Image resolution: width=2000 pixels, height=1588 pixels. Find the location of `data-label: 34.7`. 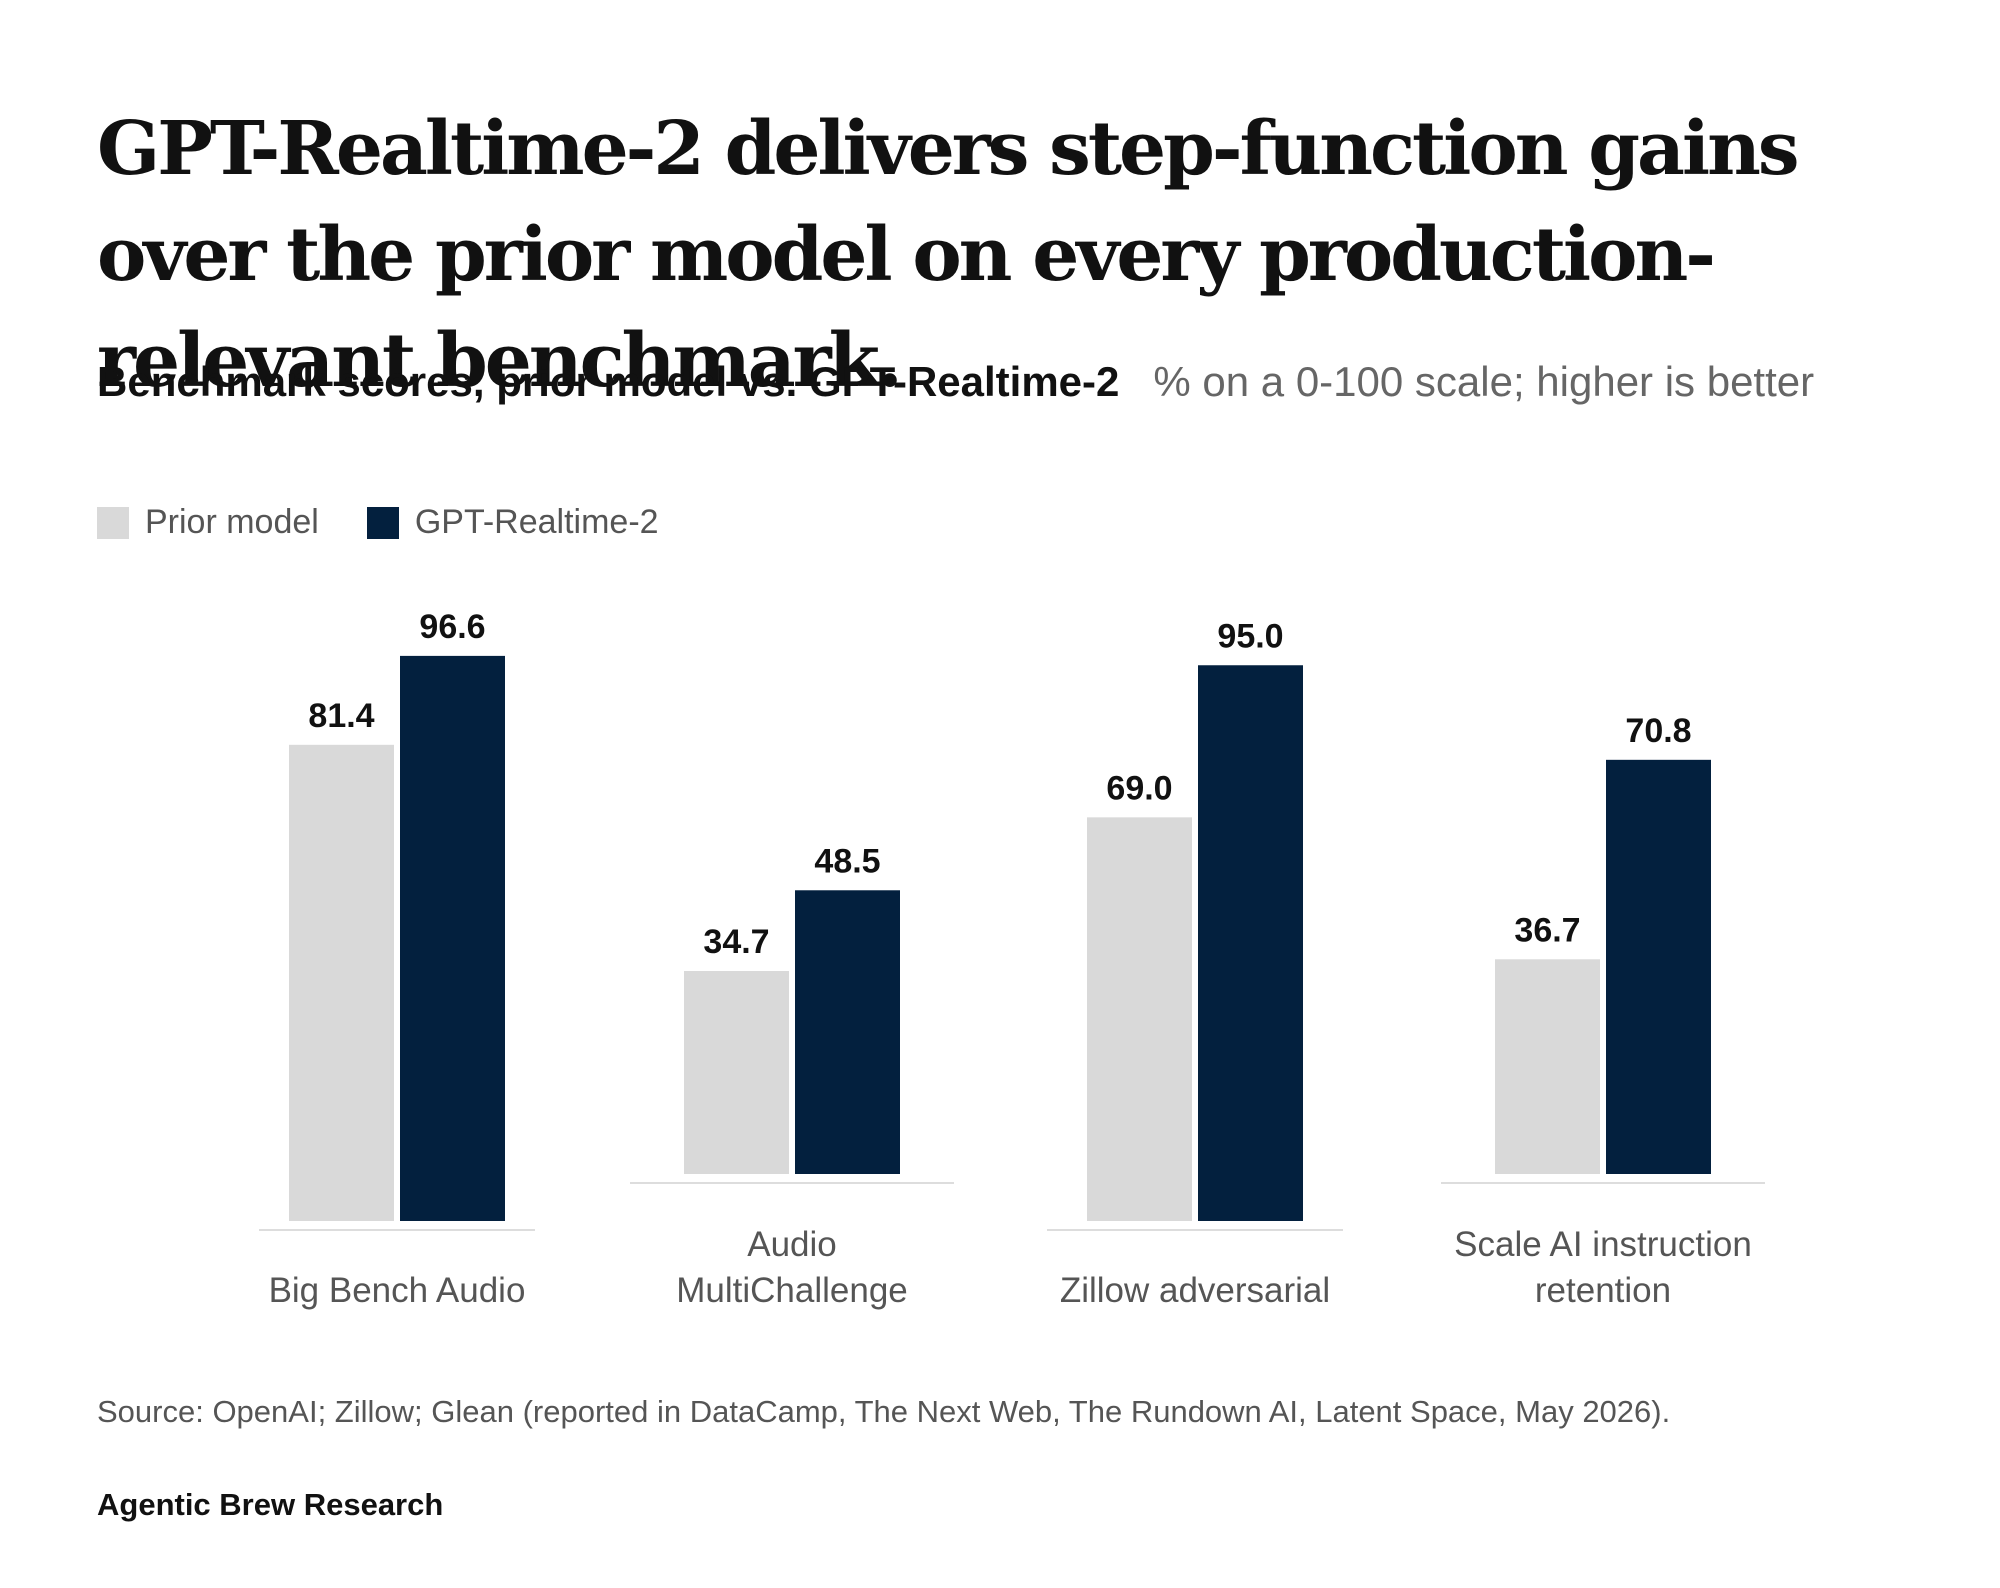

data-label: 34.7 is located at coordinates (736, 942).